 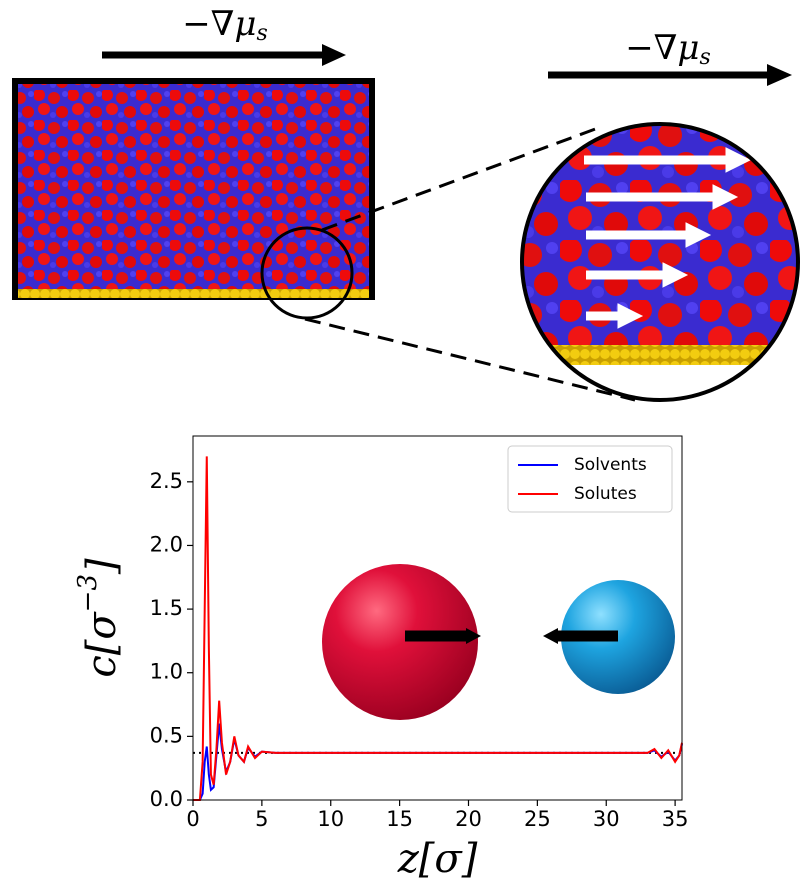 What do you see at coordinates (166, 735) in the screenshot?
I see `y-tick-label: 0.5` at bounding box center [166, 735].